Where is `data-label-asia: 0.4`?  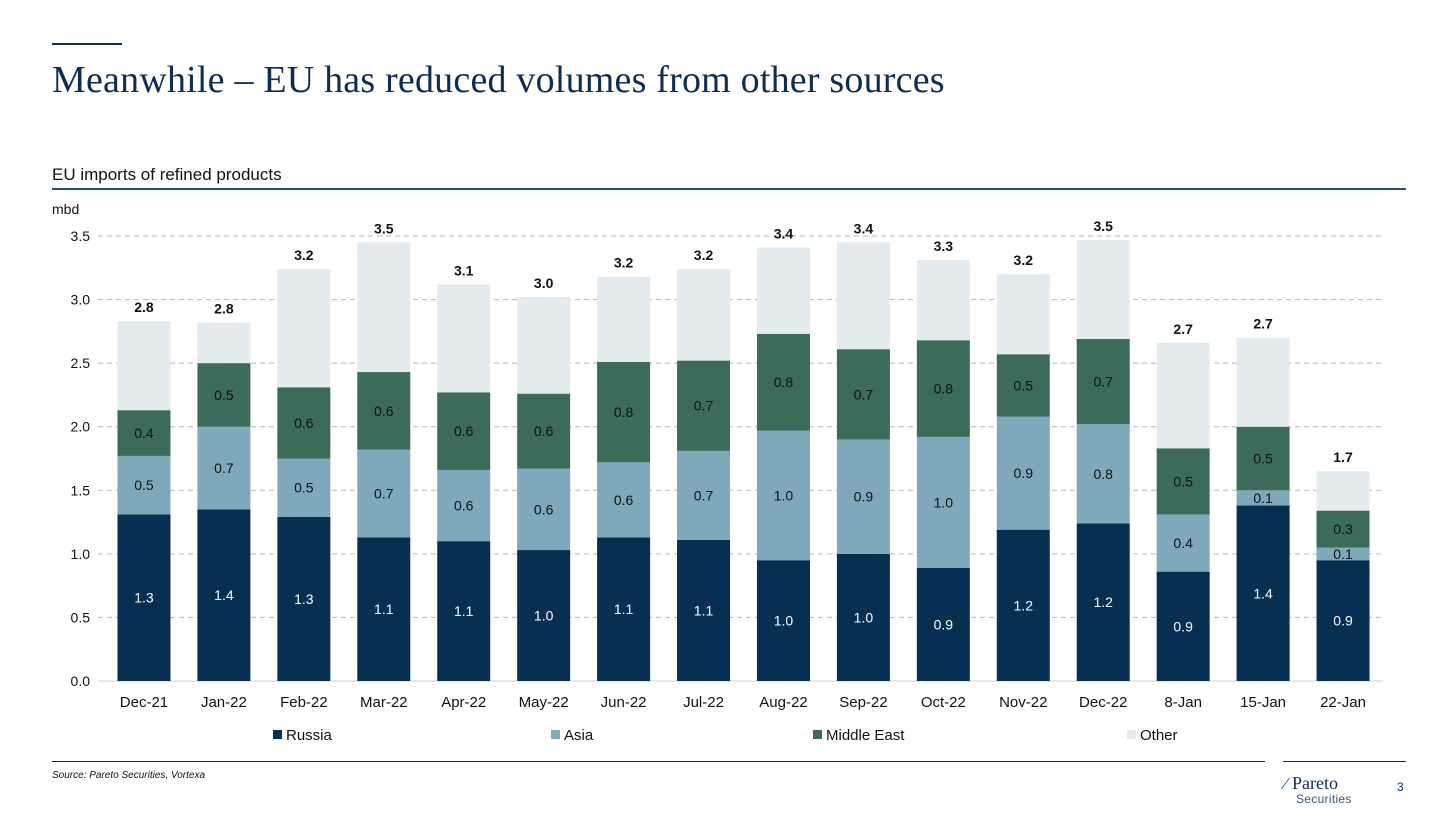 data-label-asia: 0.4 is located at coordinates (1183, 543).